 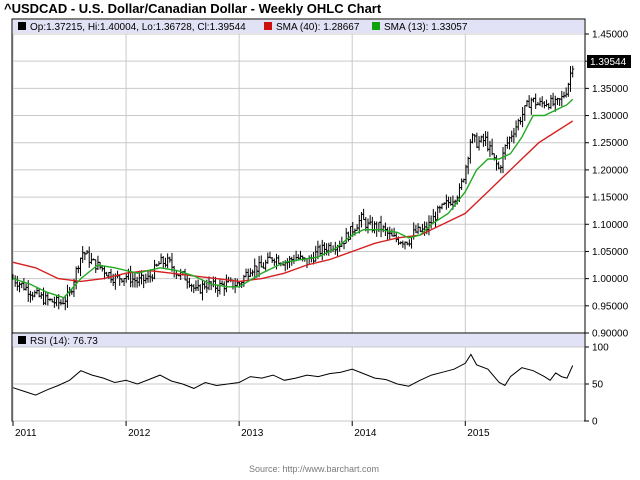 What do you see at coordinates (478, 433) in the screenshot?
I see `x-tick-label: 2015` at bounding box center [478, 433].